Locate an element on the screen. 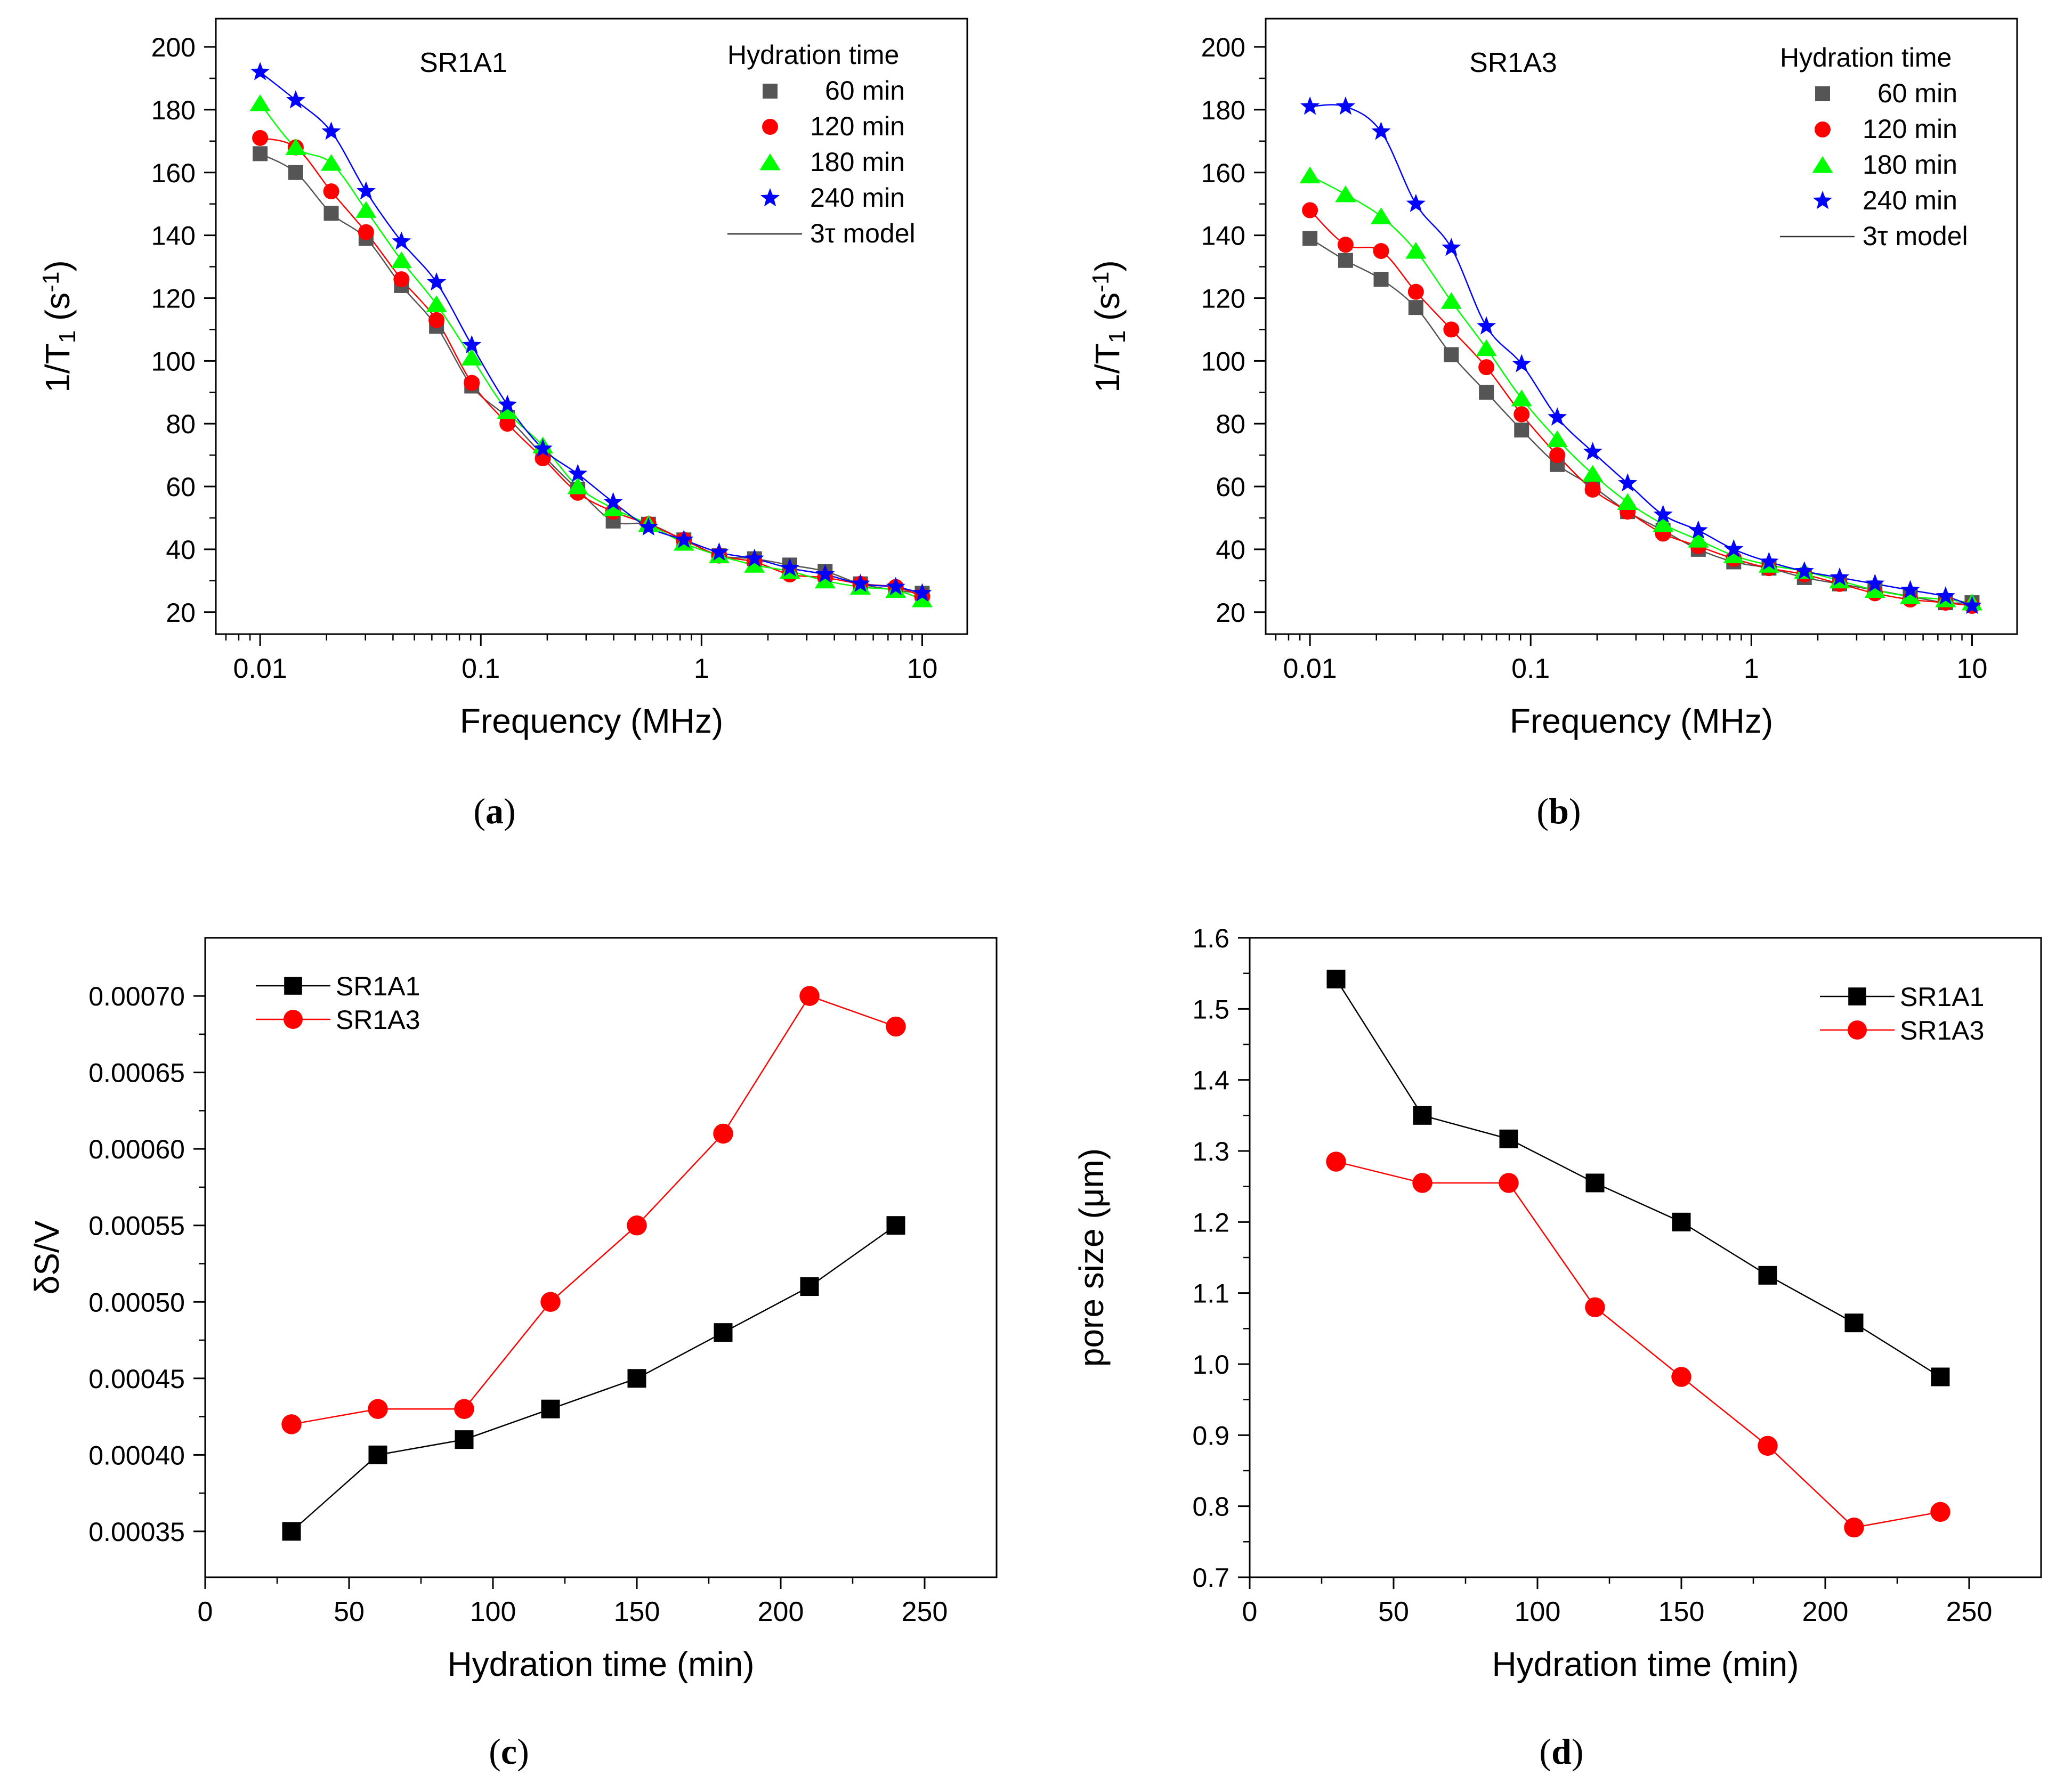 This screenshot has height=1792, width=2056. y-tick-label: 0.00035 is located at coordinates (137, 1532).